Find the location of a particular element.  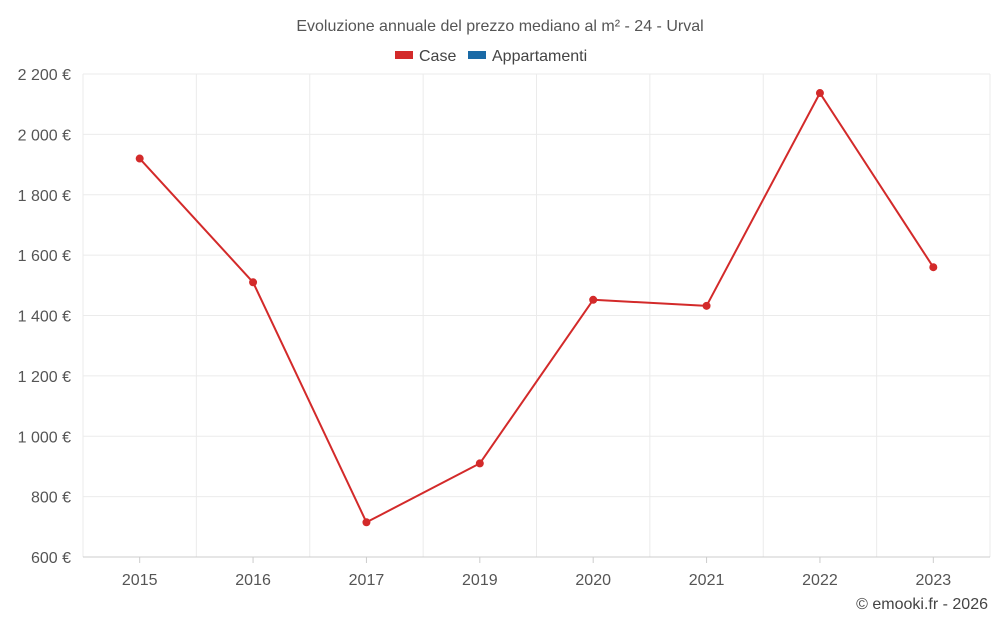

x-tick-label: 2020 is located at coordinates (593, 580).